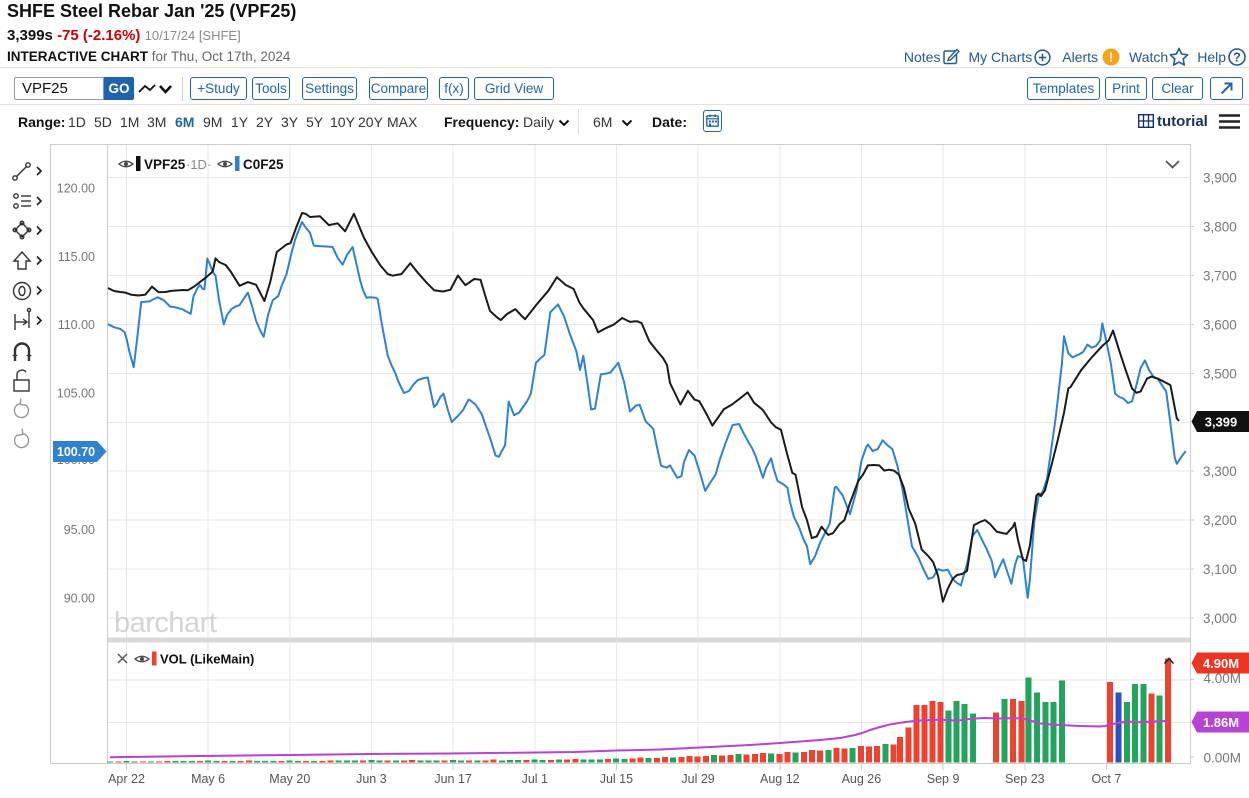 The height and width of the screenshot is (798, 1249). Describe the element at coordinates (1220, 275) in the screenshot. I see `svg-text: 3,700` at that location.